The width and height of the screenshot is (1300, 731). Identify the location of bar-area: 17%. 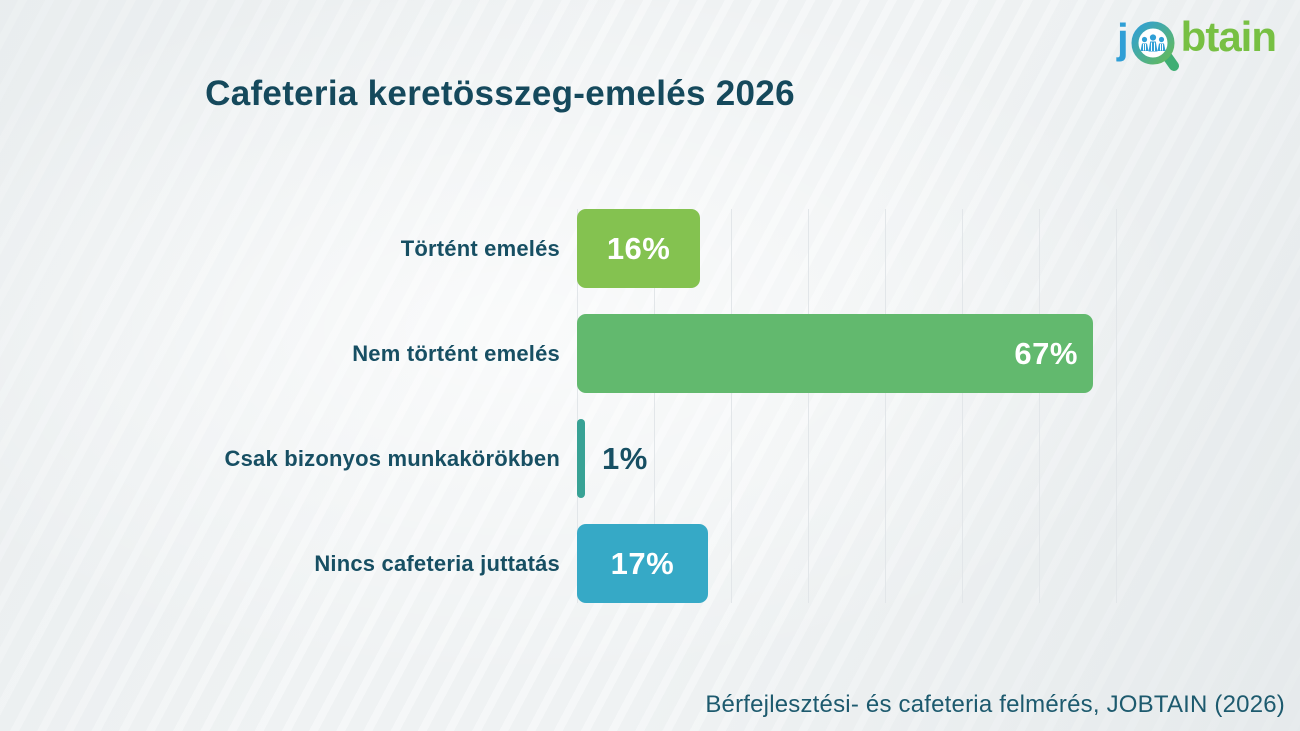
(938, 563).